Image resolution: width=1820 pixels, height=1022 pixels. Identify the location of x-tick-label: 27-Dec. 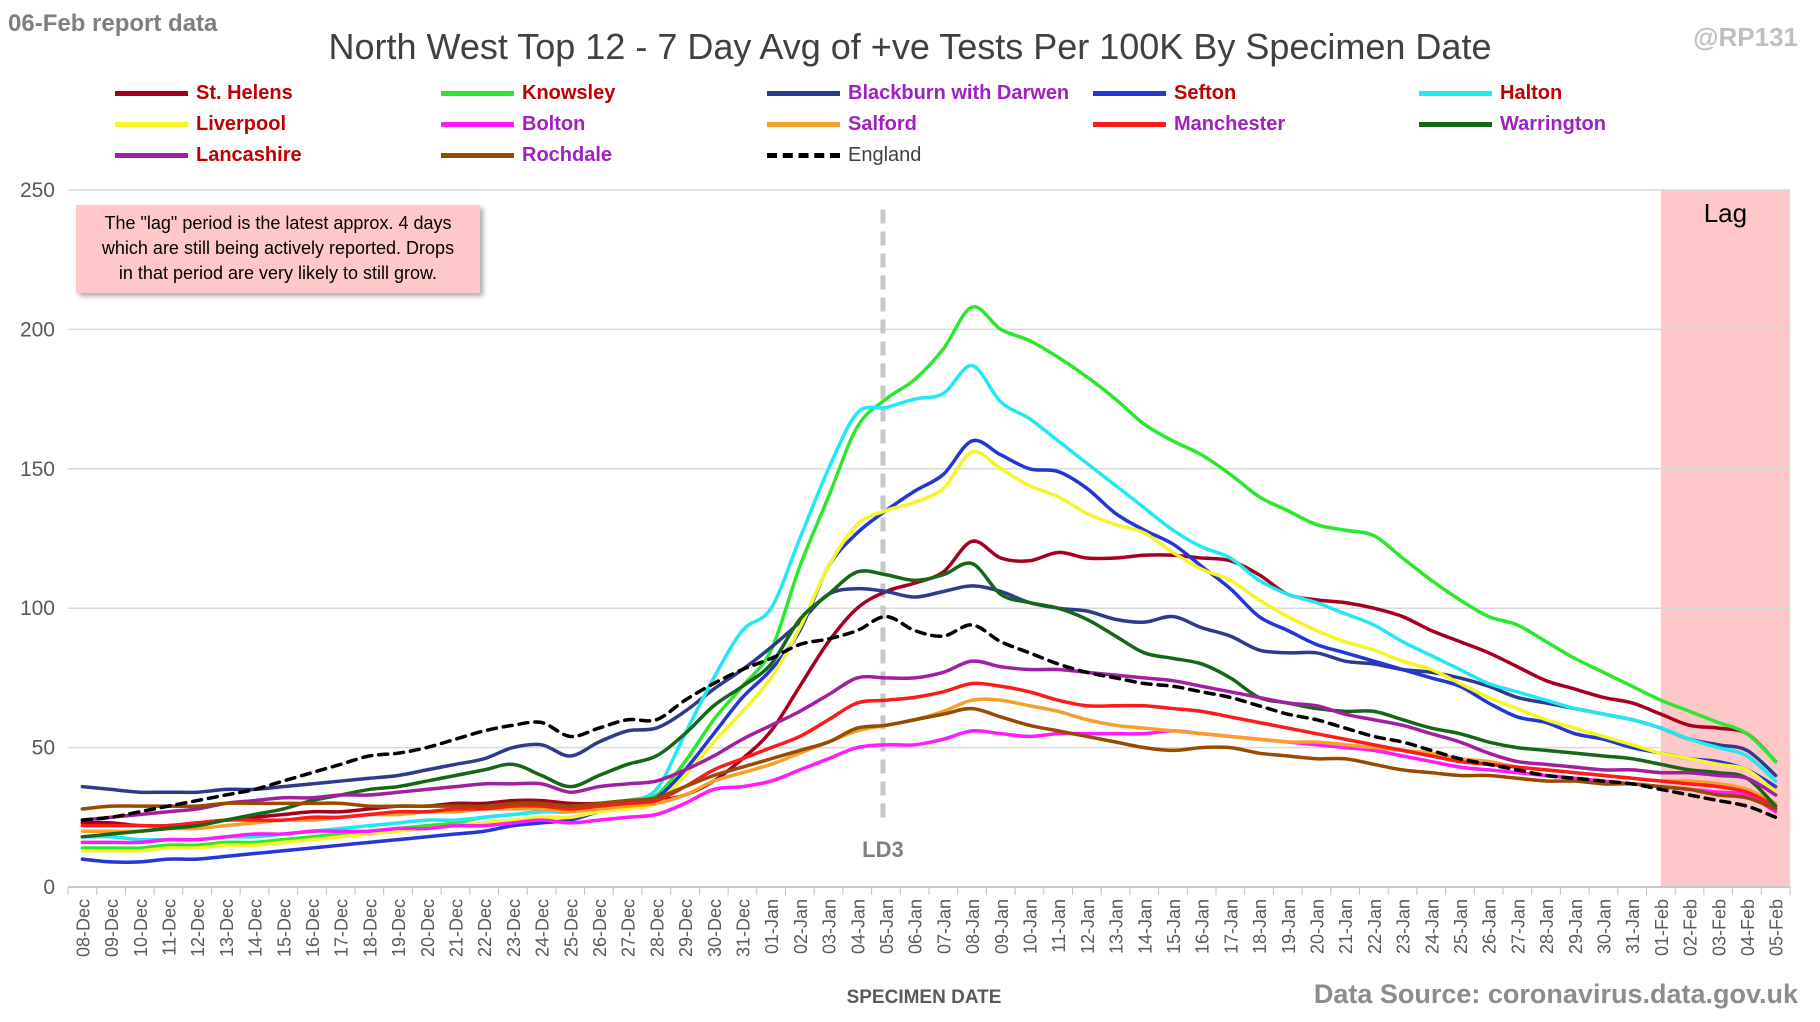
(629, 928).